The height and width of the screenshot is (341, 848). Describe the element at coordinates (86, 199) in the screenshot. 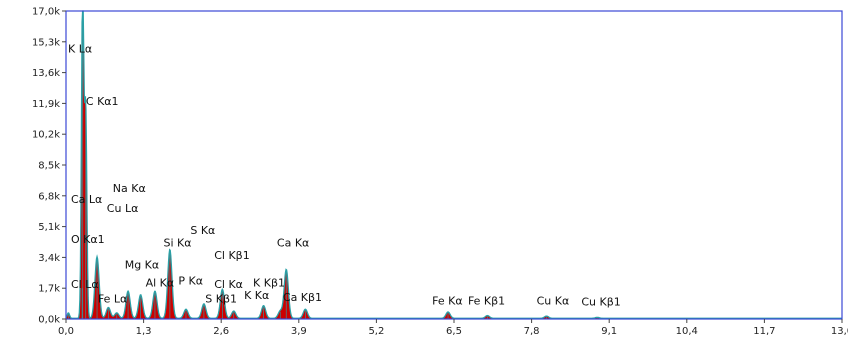

I see `peak-label: Ca Lα` at that location.